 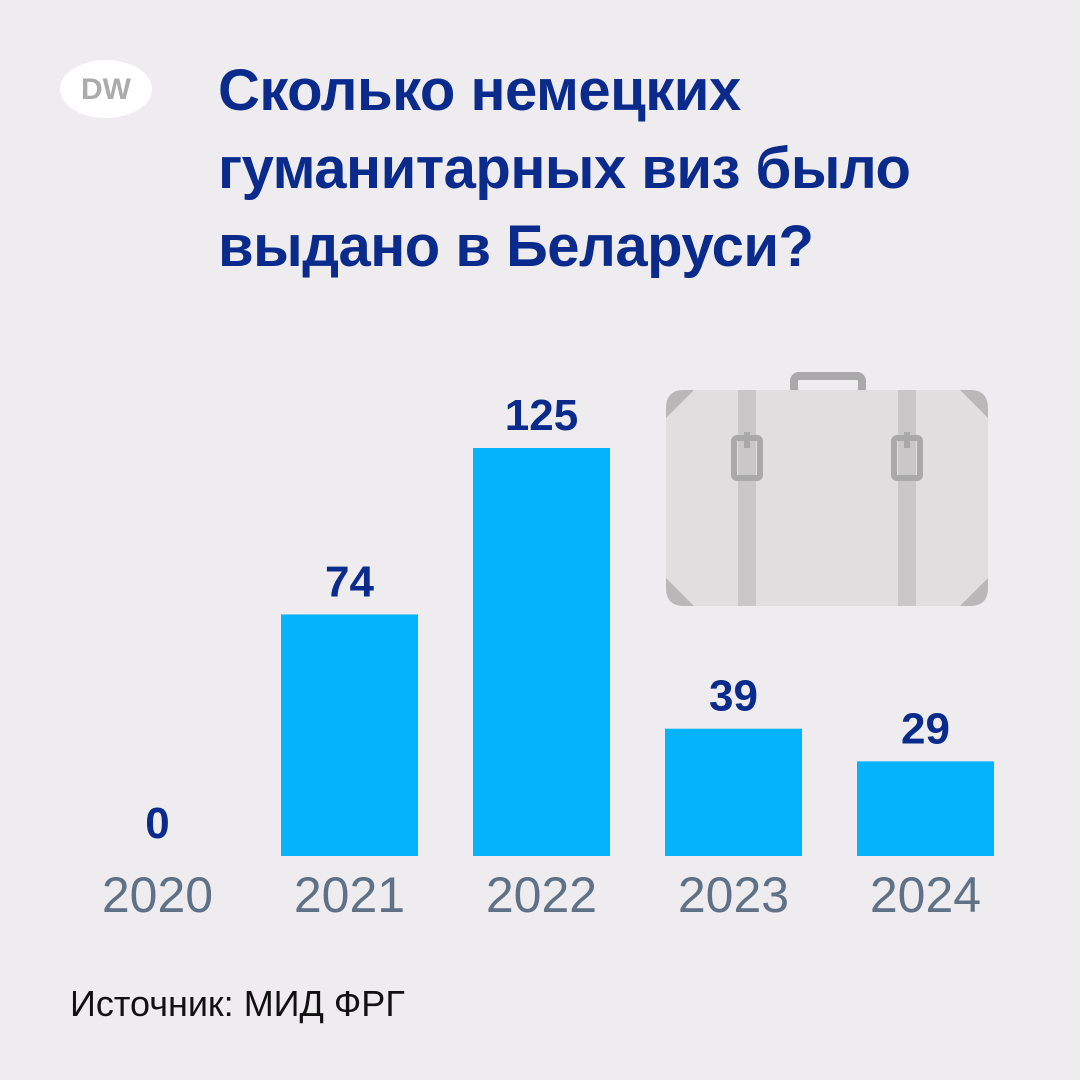 What do you see at coordinates (827, 489) in the screenshot?
I see `suitcase-icon` at bounding box center [827, 489].